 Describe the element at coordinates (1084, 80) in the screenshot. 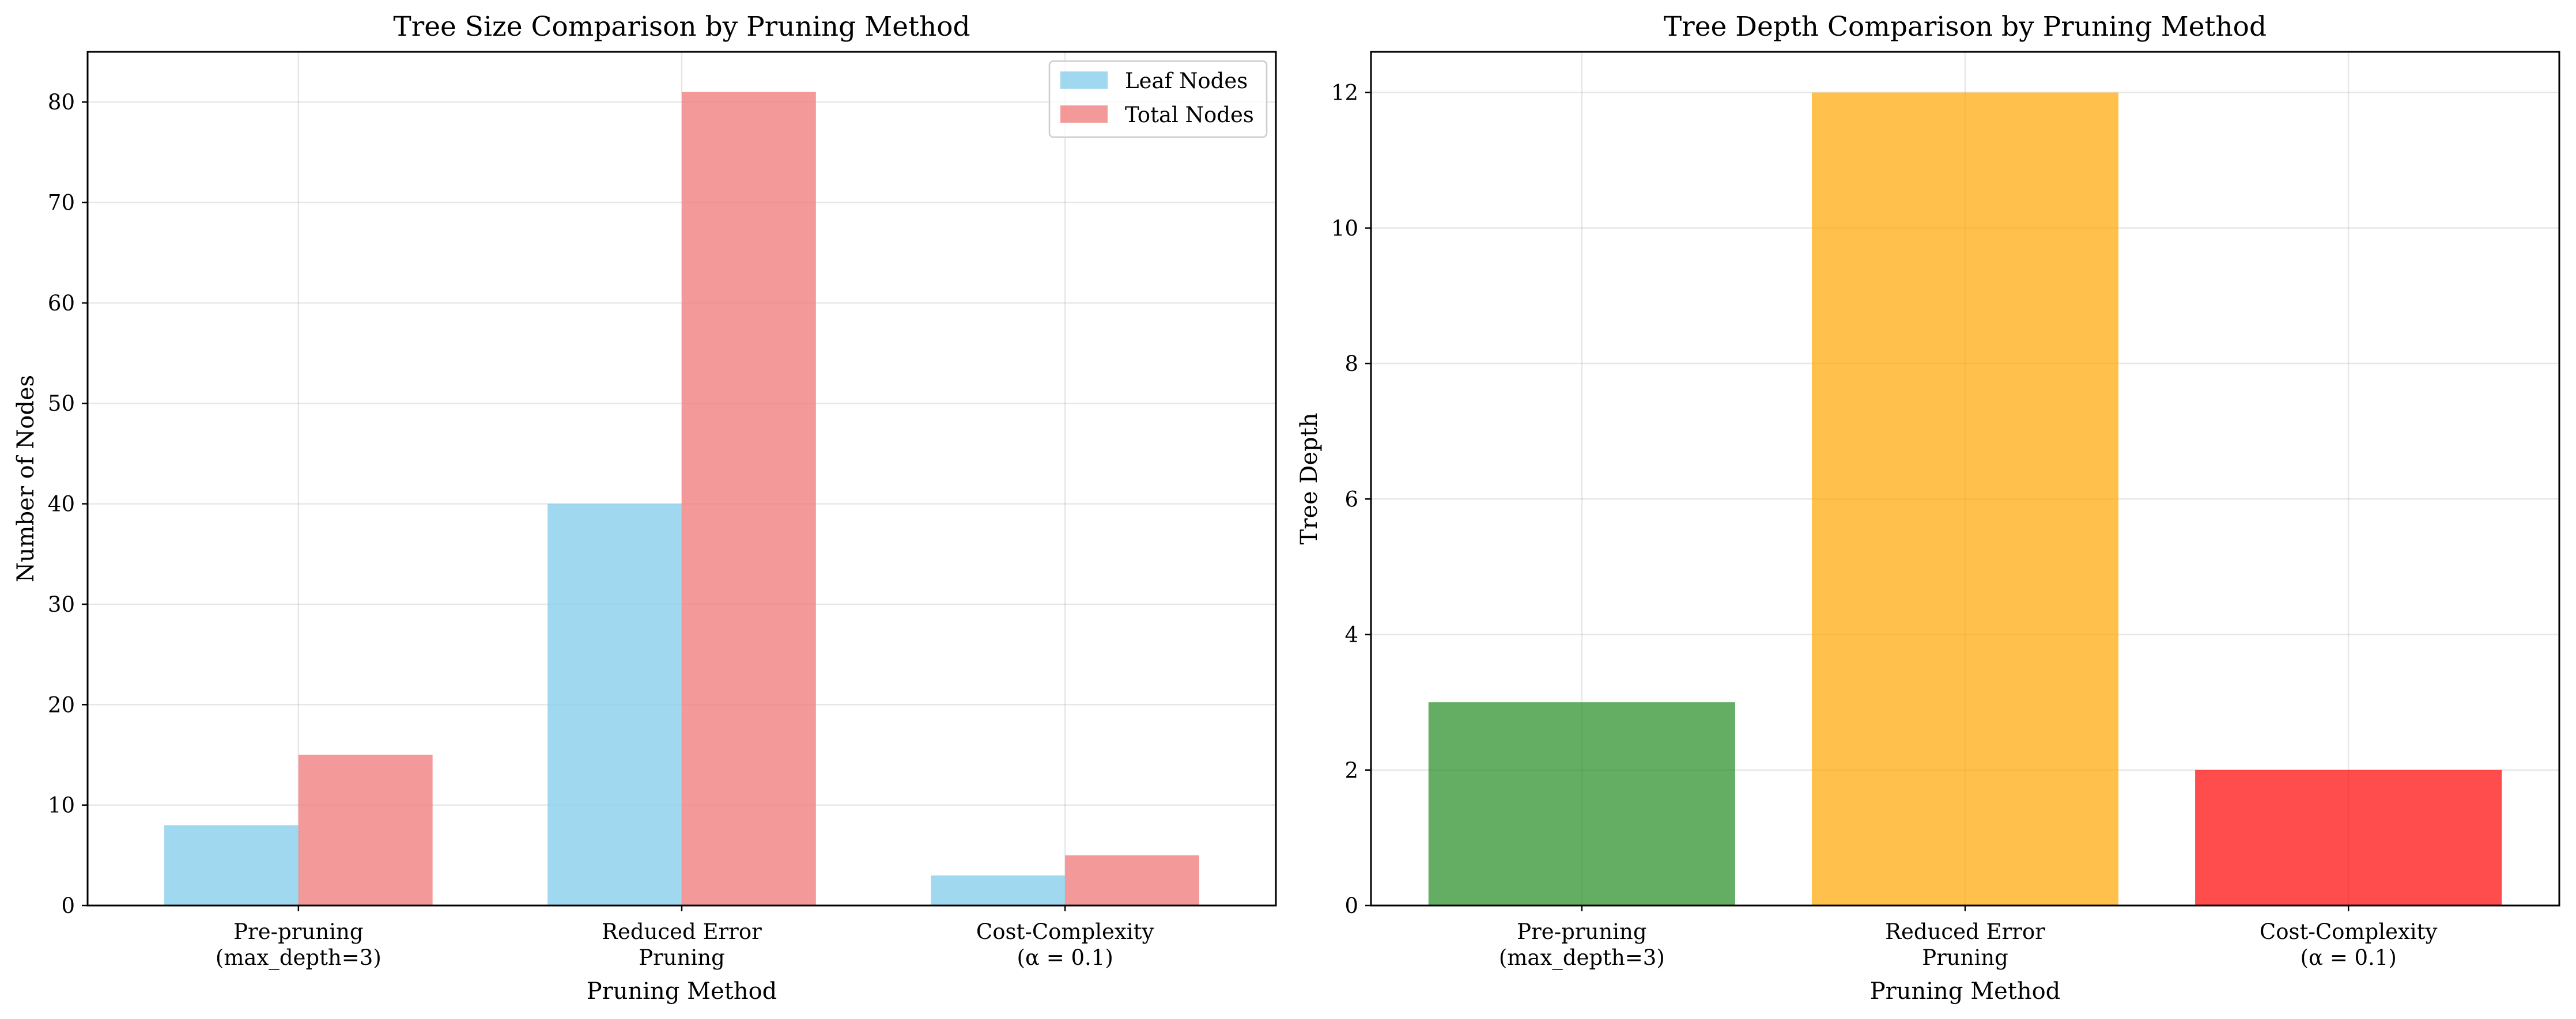

I see `legend-swatch-leaf-nodes` at that location.